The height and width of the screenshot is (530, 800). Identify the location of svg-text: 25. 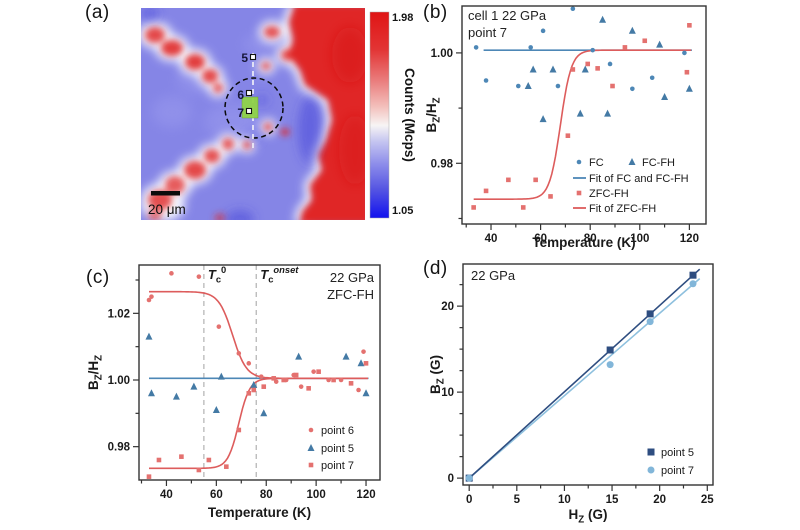
(707, 500).